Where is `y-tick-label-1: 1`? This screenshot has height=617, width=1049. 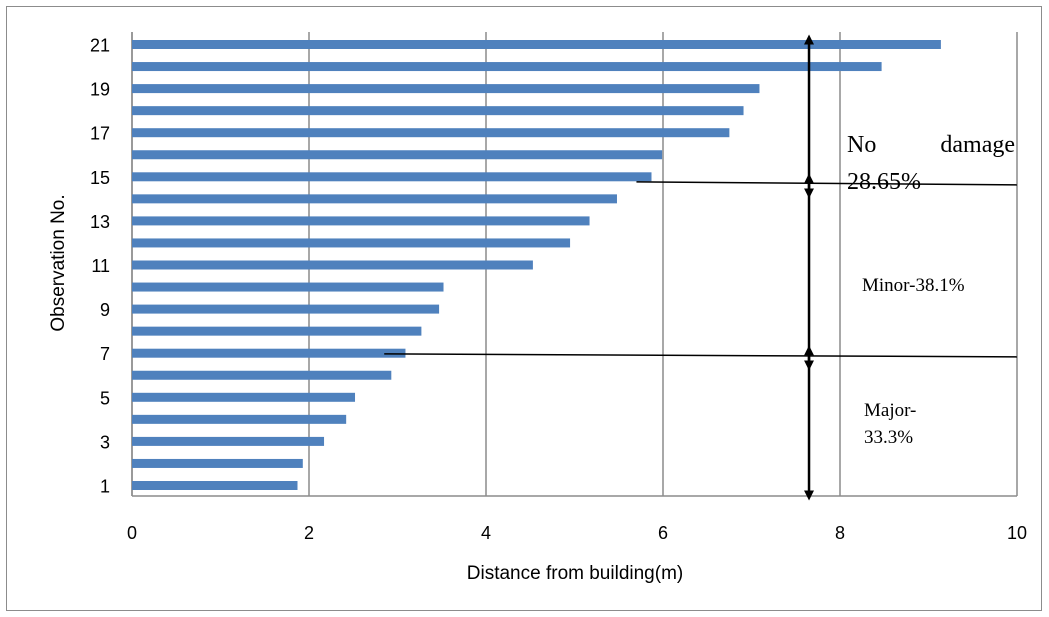 y-tick-label-1: 1 is located at coordinates (105, 487).